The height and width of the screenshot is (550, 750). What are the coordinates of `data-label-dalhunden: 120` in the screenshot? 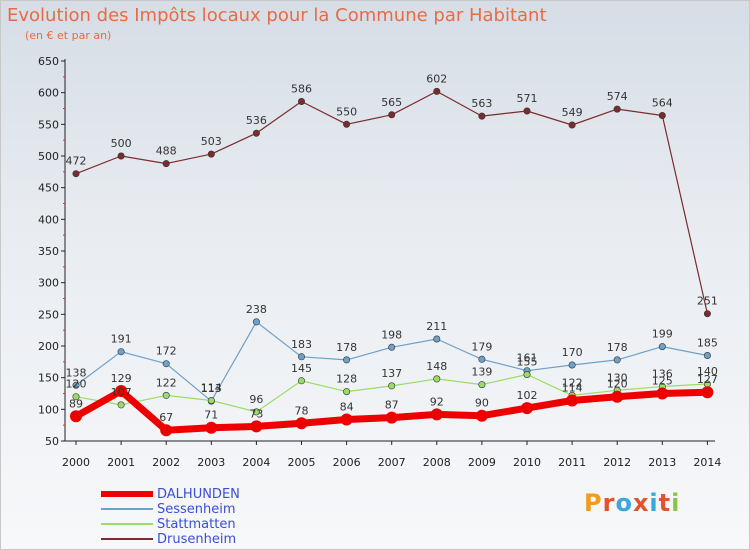 It's located at (617, 384).